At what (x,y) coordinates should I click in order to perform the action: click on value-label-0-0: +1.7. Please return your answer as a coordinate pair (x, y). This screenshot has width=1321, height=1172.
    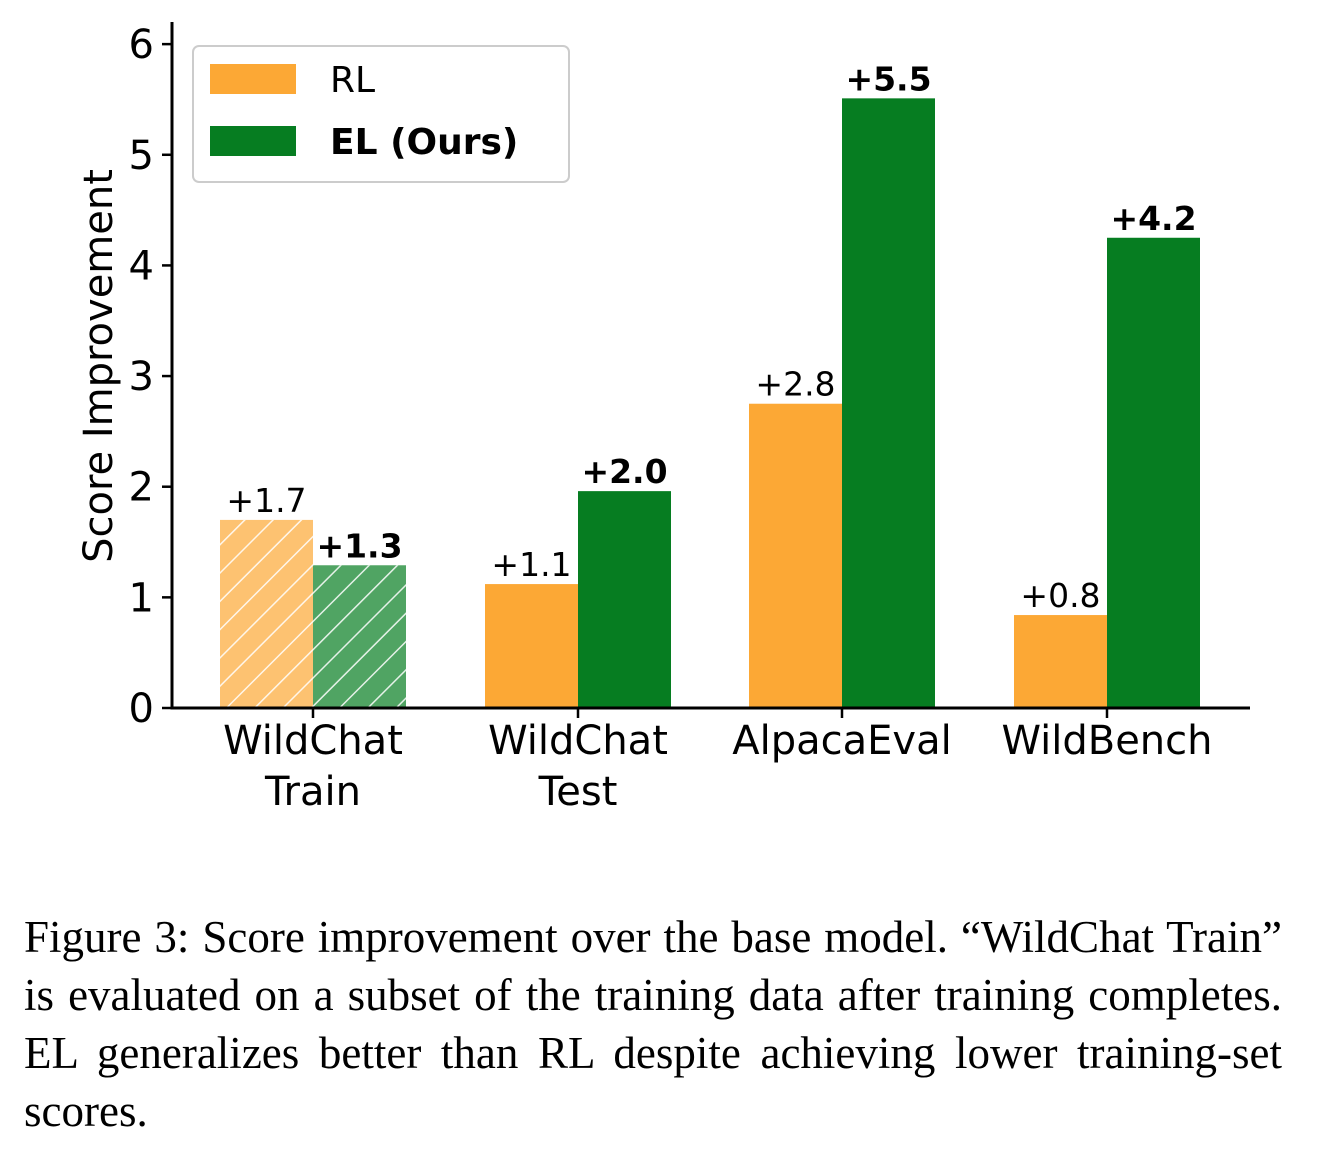
    Looking at the image, I should click on (266, 500).